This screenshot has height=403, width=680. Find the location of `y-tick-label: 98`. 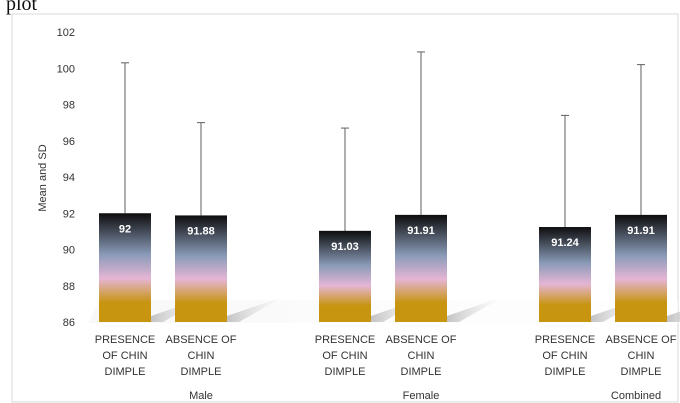

y-tick-label: 98 is located at coordinates (69, 106).